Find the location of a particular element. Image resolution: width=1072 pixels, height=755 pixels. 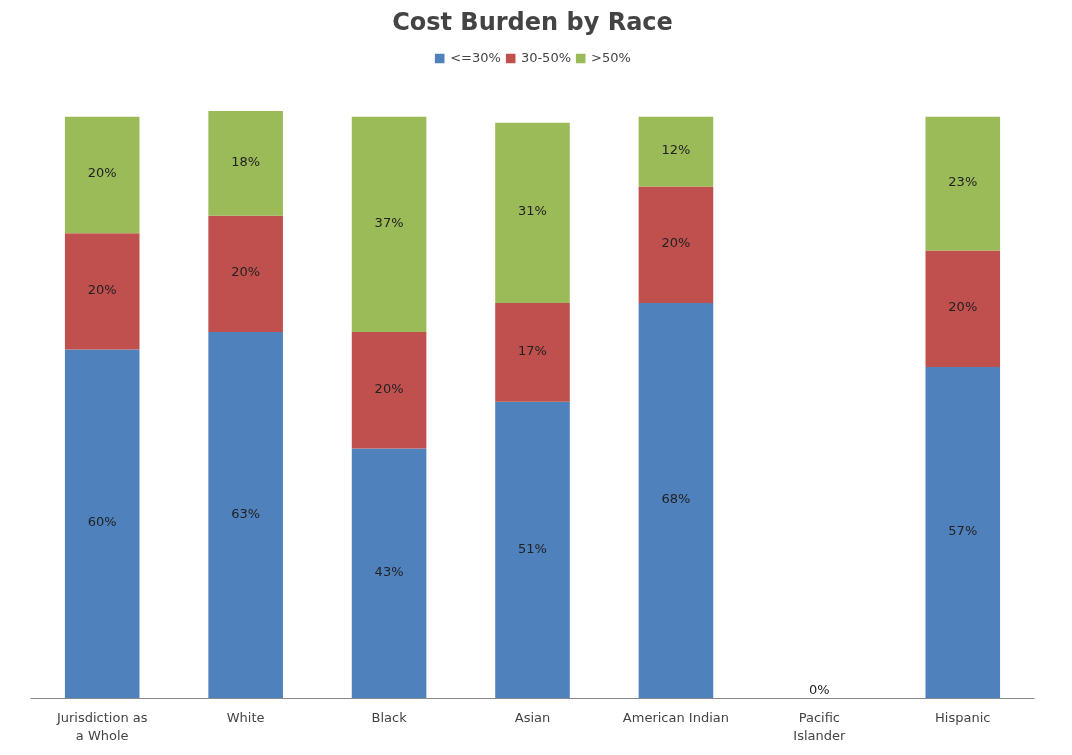

data-label: 63% is located at coordinates (246, 513).